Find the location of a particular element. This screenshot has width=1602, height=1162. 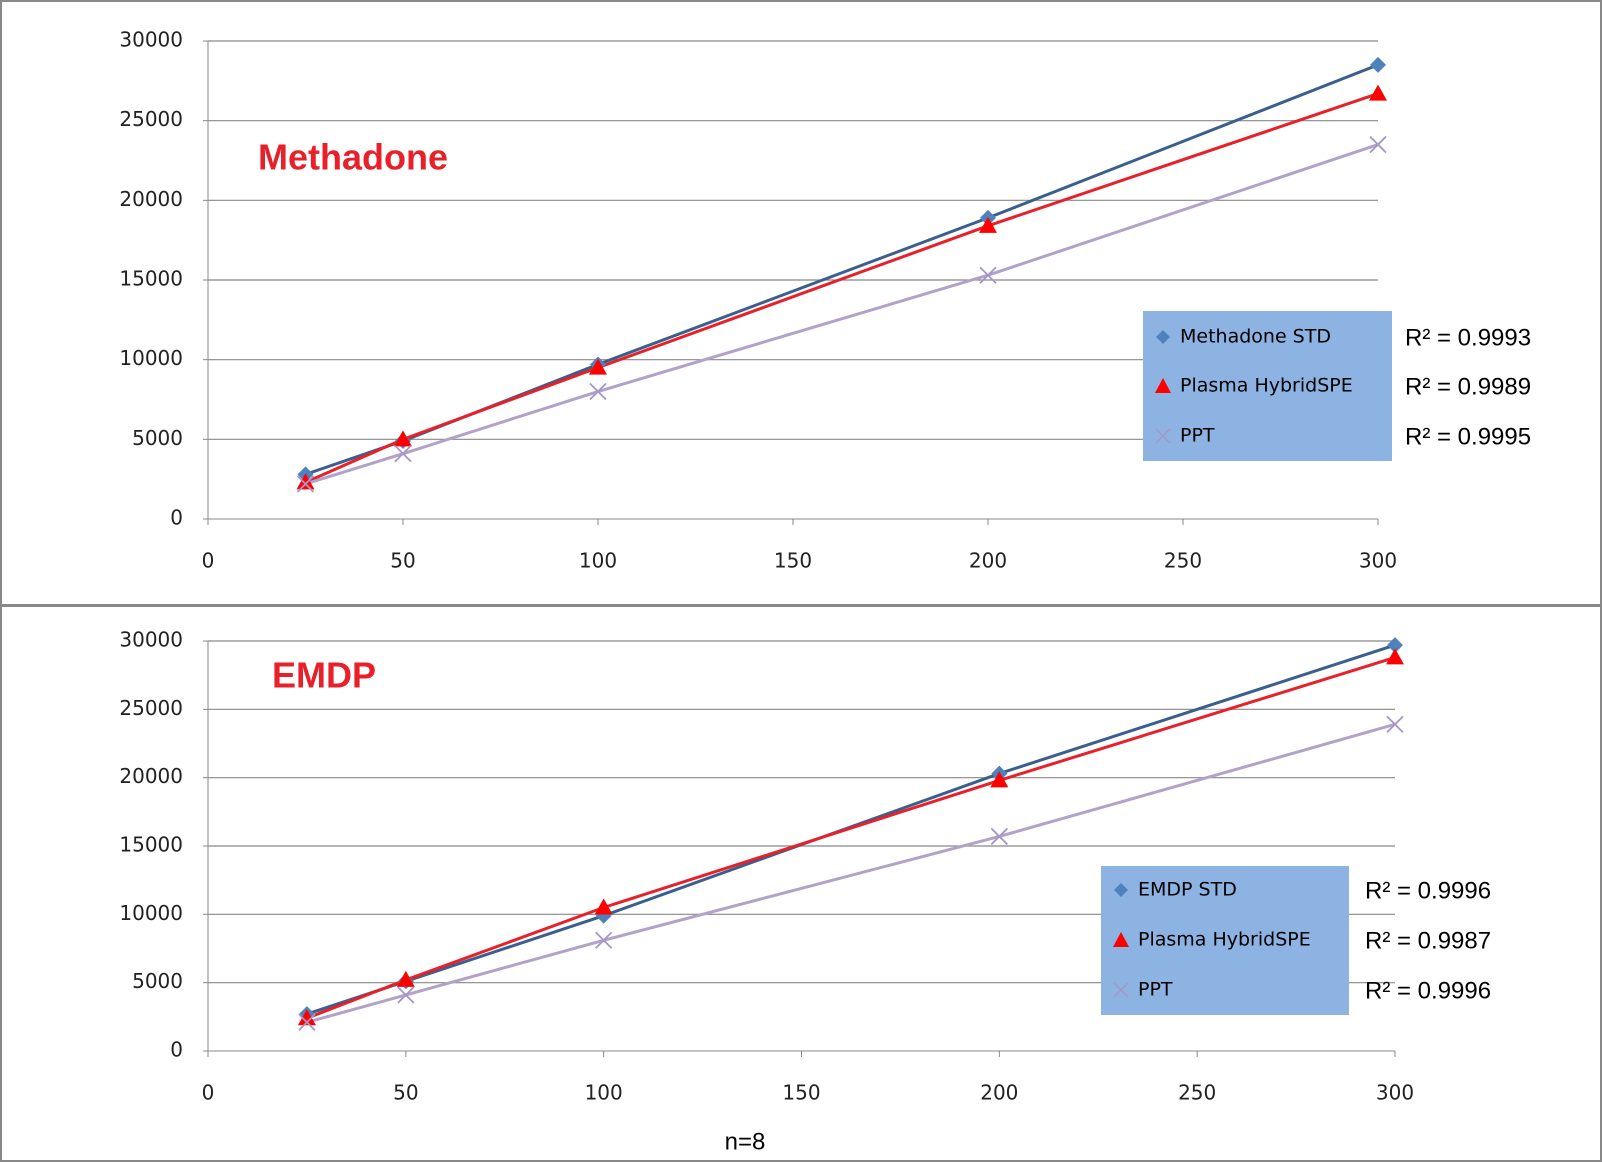

r-squared: R² = 0.9987 is located at coordinates (1428, 940).